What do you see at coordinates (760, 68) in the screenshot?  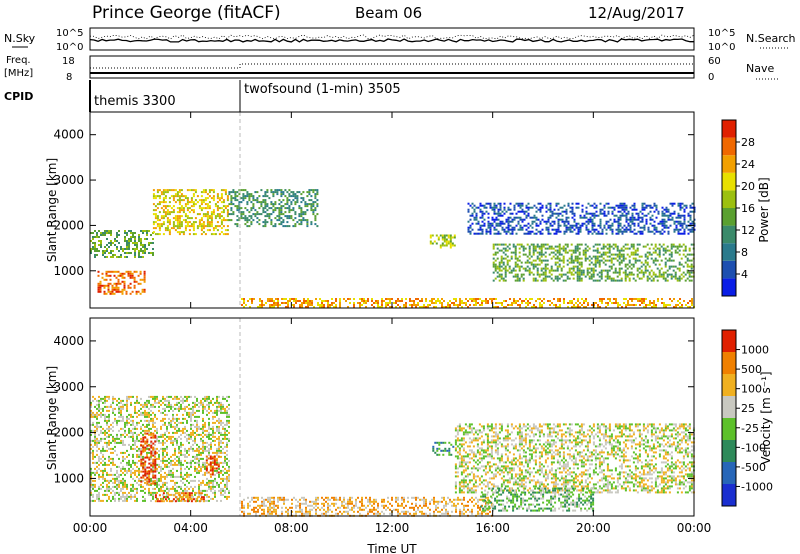 I see `nave-label: Nave` at bounding box center [760, 68].